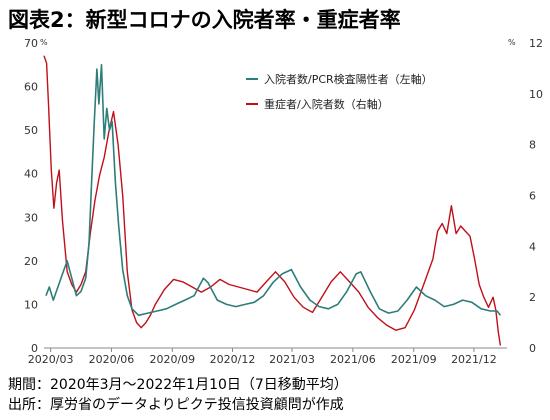 The image size is (550, 420). What do you see at coordinates (348, 79) in the screenshot?
I see `legend-label-admission: 入院者数/PCR検査陽性者（左軸）` at bounding box center [348, 79].